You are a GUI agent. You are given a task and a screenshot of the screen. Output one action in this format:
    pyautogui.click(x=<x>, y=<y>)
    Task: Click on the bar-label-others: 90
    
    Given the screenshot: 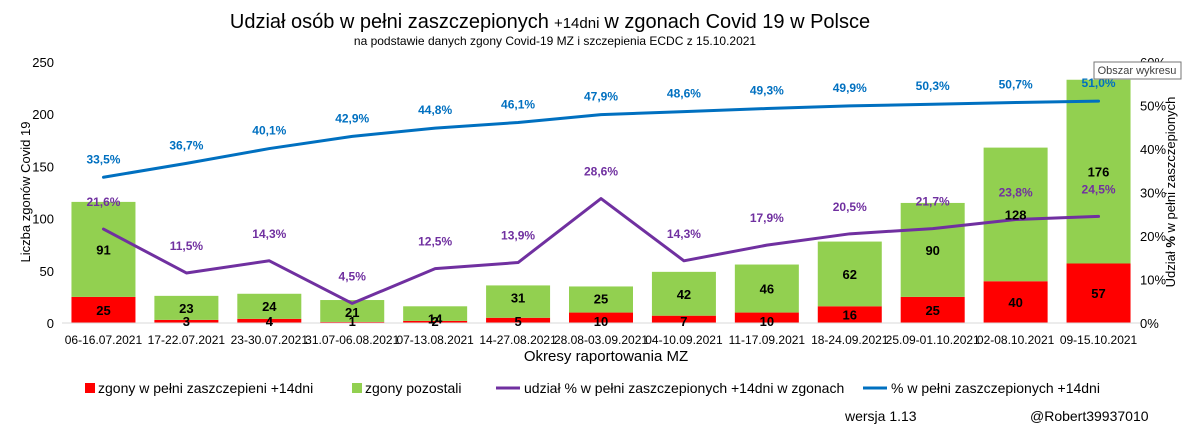 What is the action you would take?
    pyautogui.click(x=932, y=250)
    